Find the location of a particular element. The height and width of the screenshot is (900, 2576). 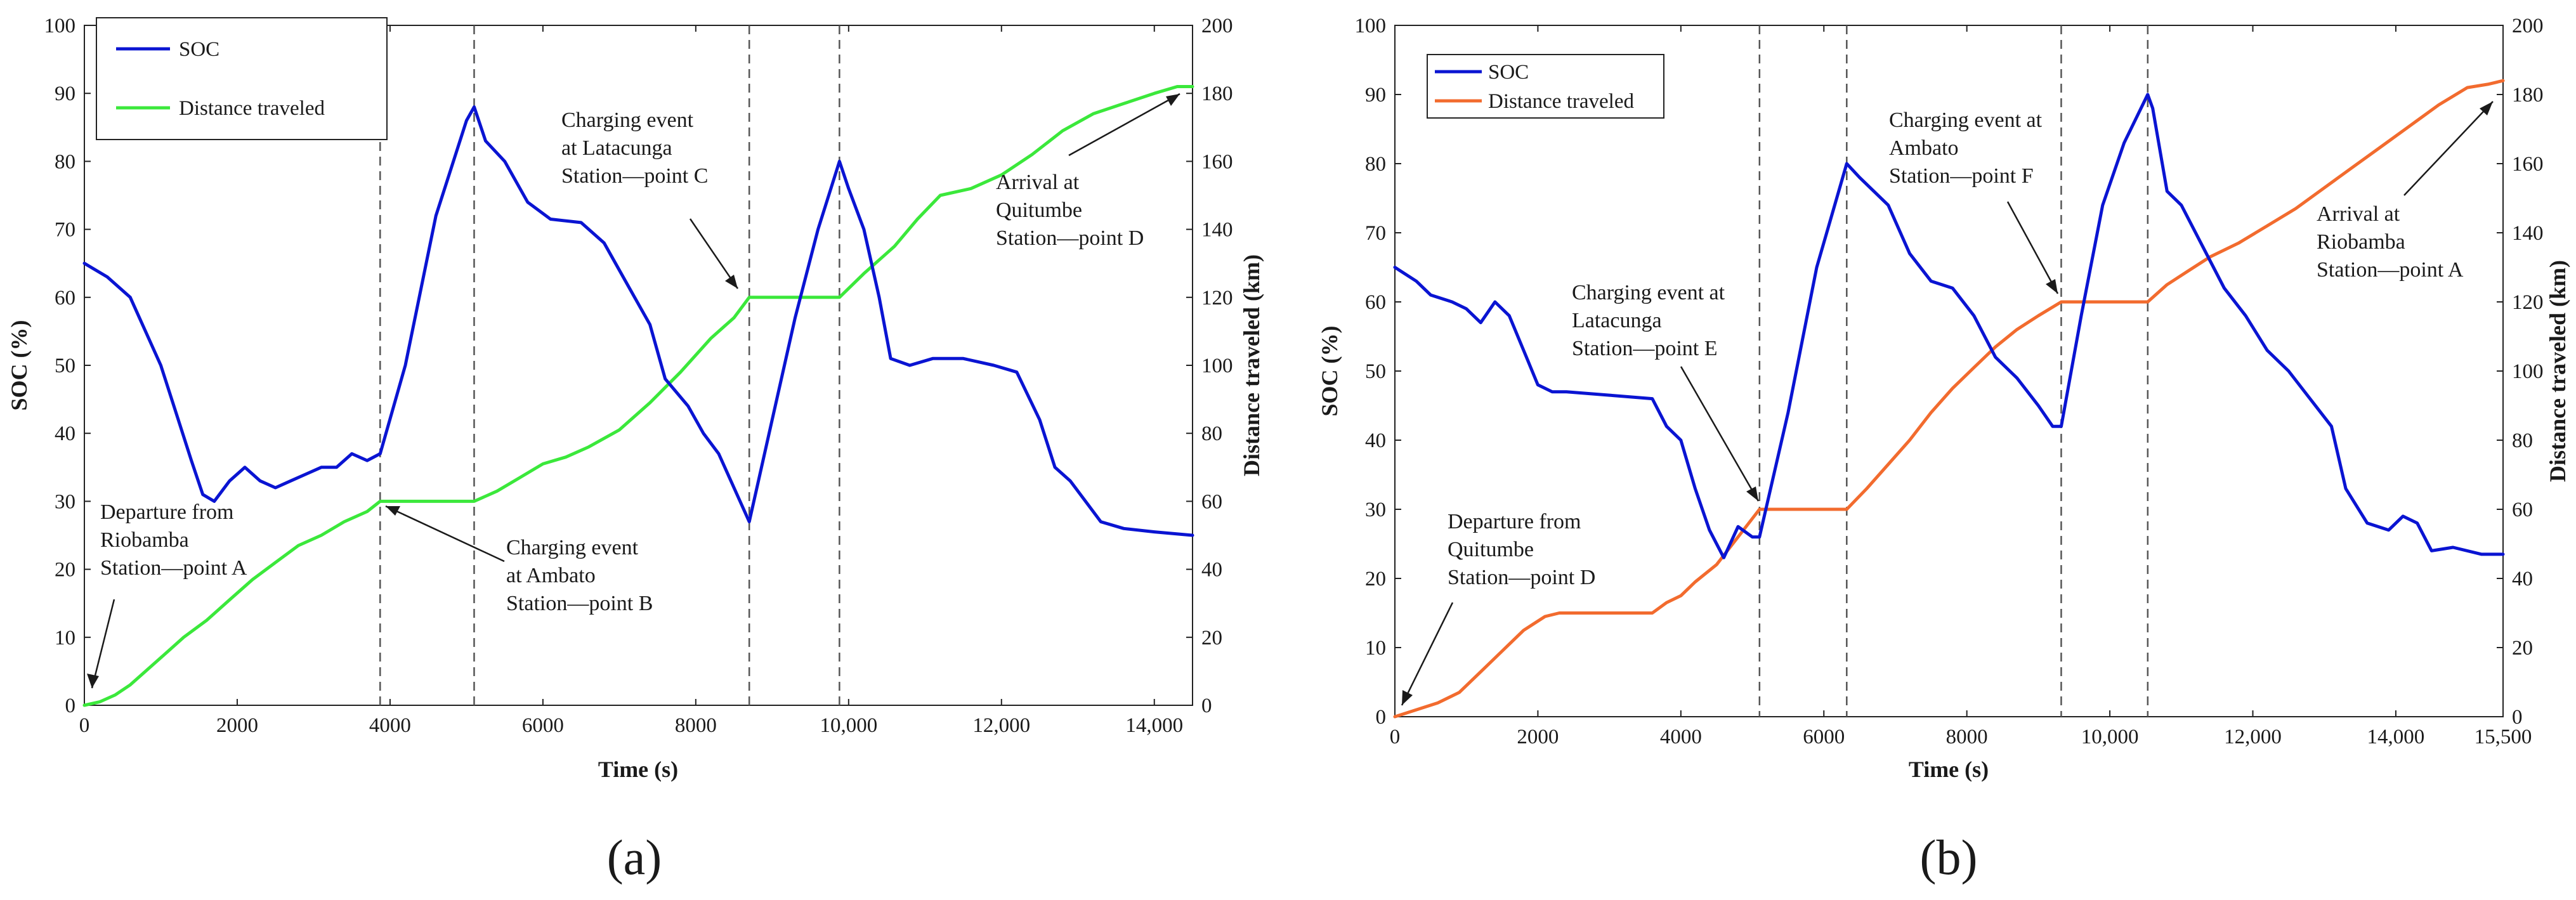

legend-box-a is located at coordinates (242, 78).